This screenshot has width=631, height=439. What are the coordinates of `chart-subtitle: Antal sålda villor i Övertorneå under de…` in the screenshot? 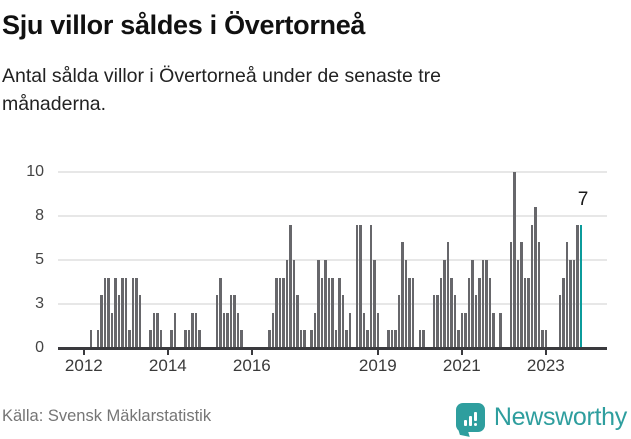 It's located at (221, 90).